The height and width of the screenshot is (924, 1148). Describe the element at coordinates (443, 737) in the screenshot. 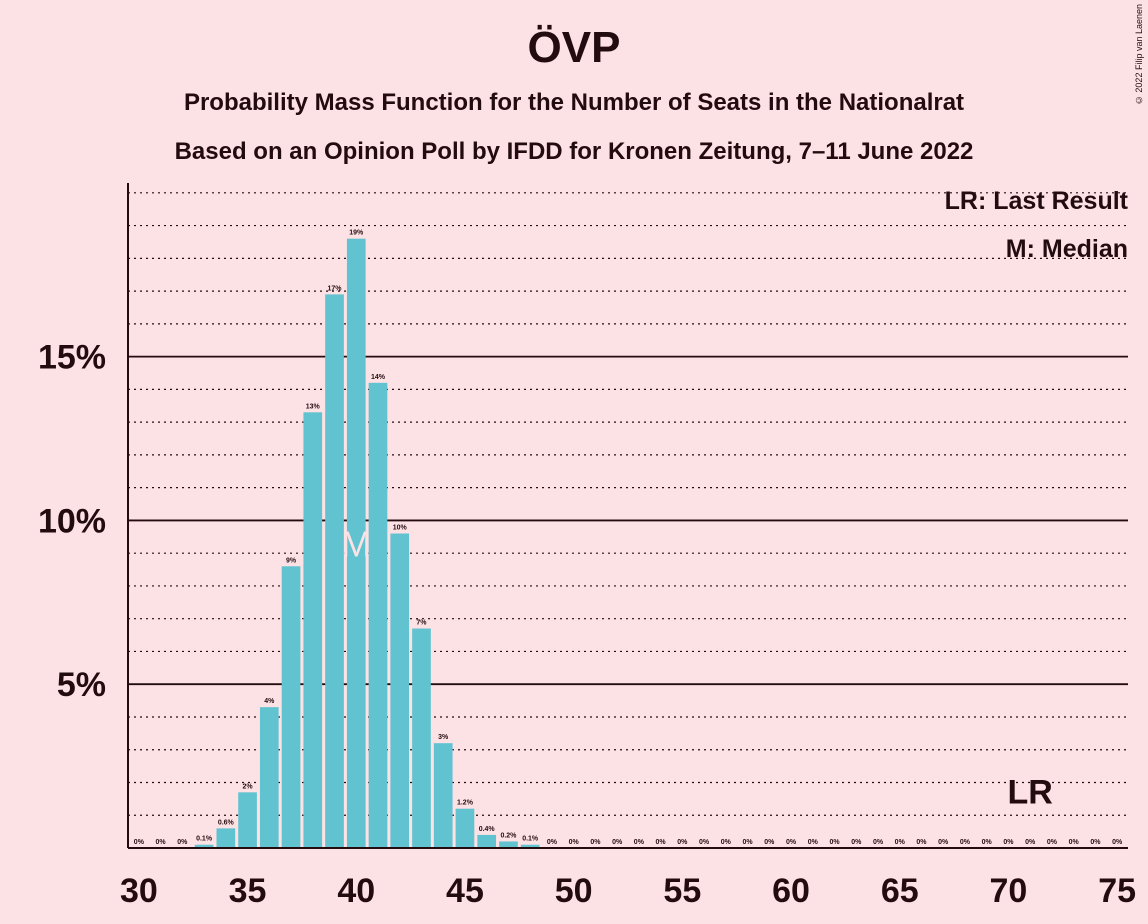

I see `bar-value-label: 3%` at that location.